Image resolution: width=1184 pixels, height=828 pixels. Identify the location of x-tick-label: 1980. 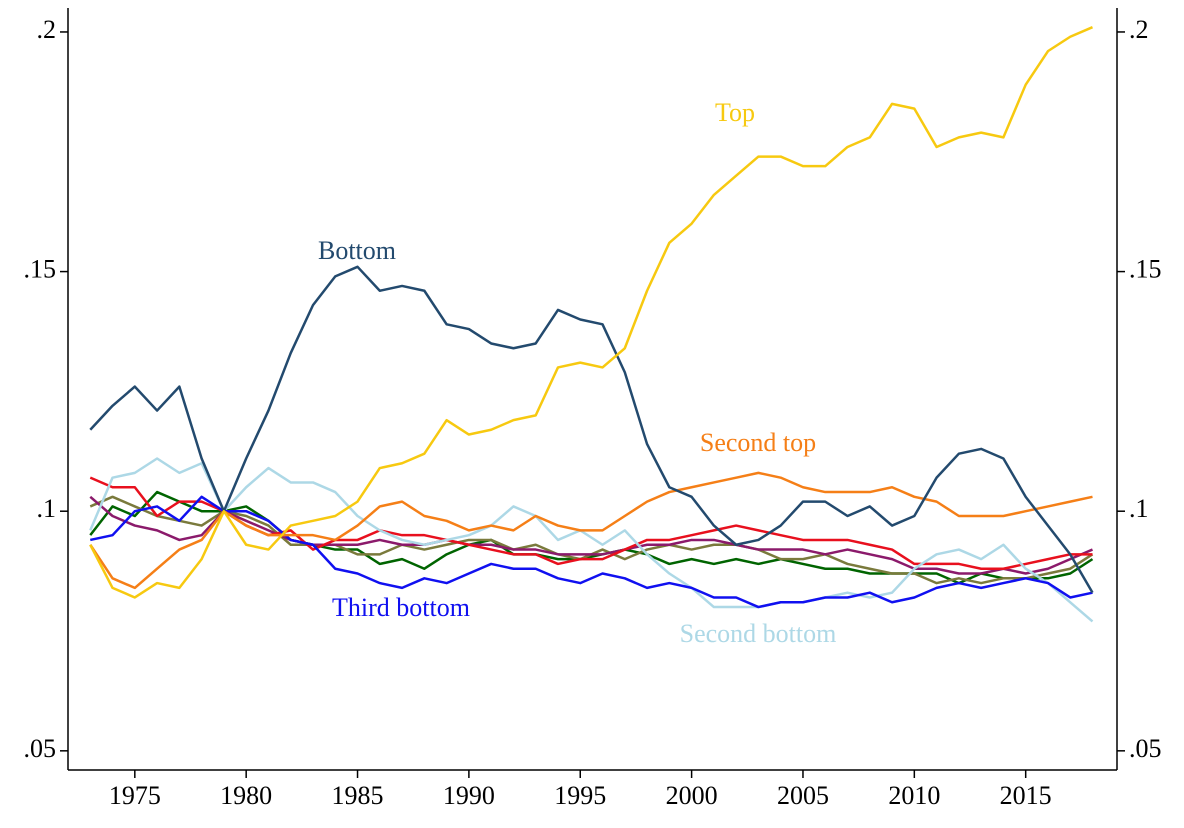
(246, 795).